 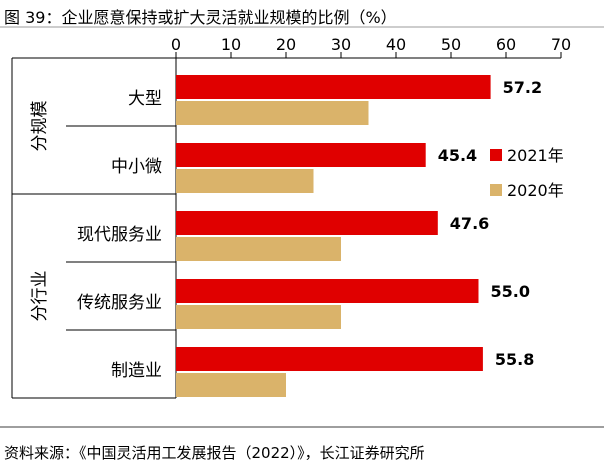 What do you see at coordinates (40, 126) in the screenshot?
I see `group-label: 分规模` at bounding box center [40, 126].